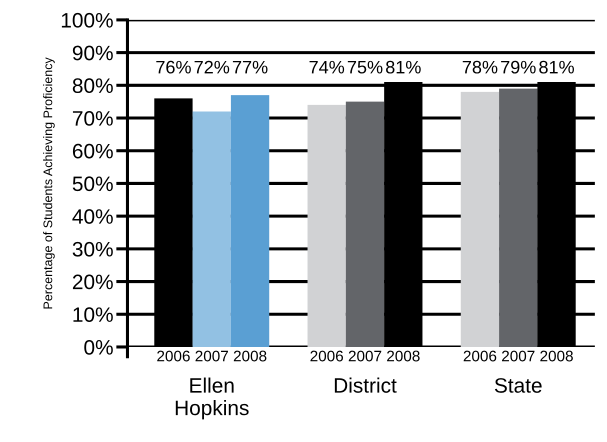 Image resolution: width=607 pixels, height=442 pixels. Describe the element at coordinates (212, 356) in the screenshot. I see `series-label: 2007` at that location.